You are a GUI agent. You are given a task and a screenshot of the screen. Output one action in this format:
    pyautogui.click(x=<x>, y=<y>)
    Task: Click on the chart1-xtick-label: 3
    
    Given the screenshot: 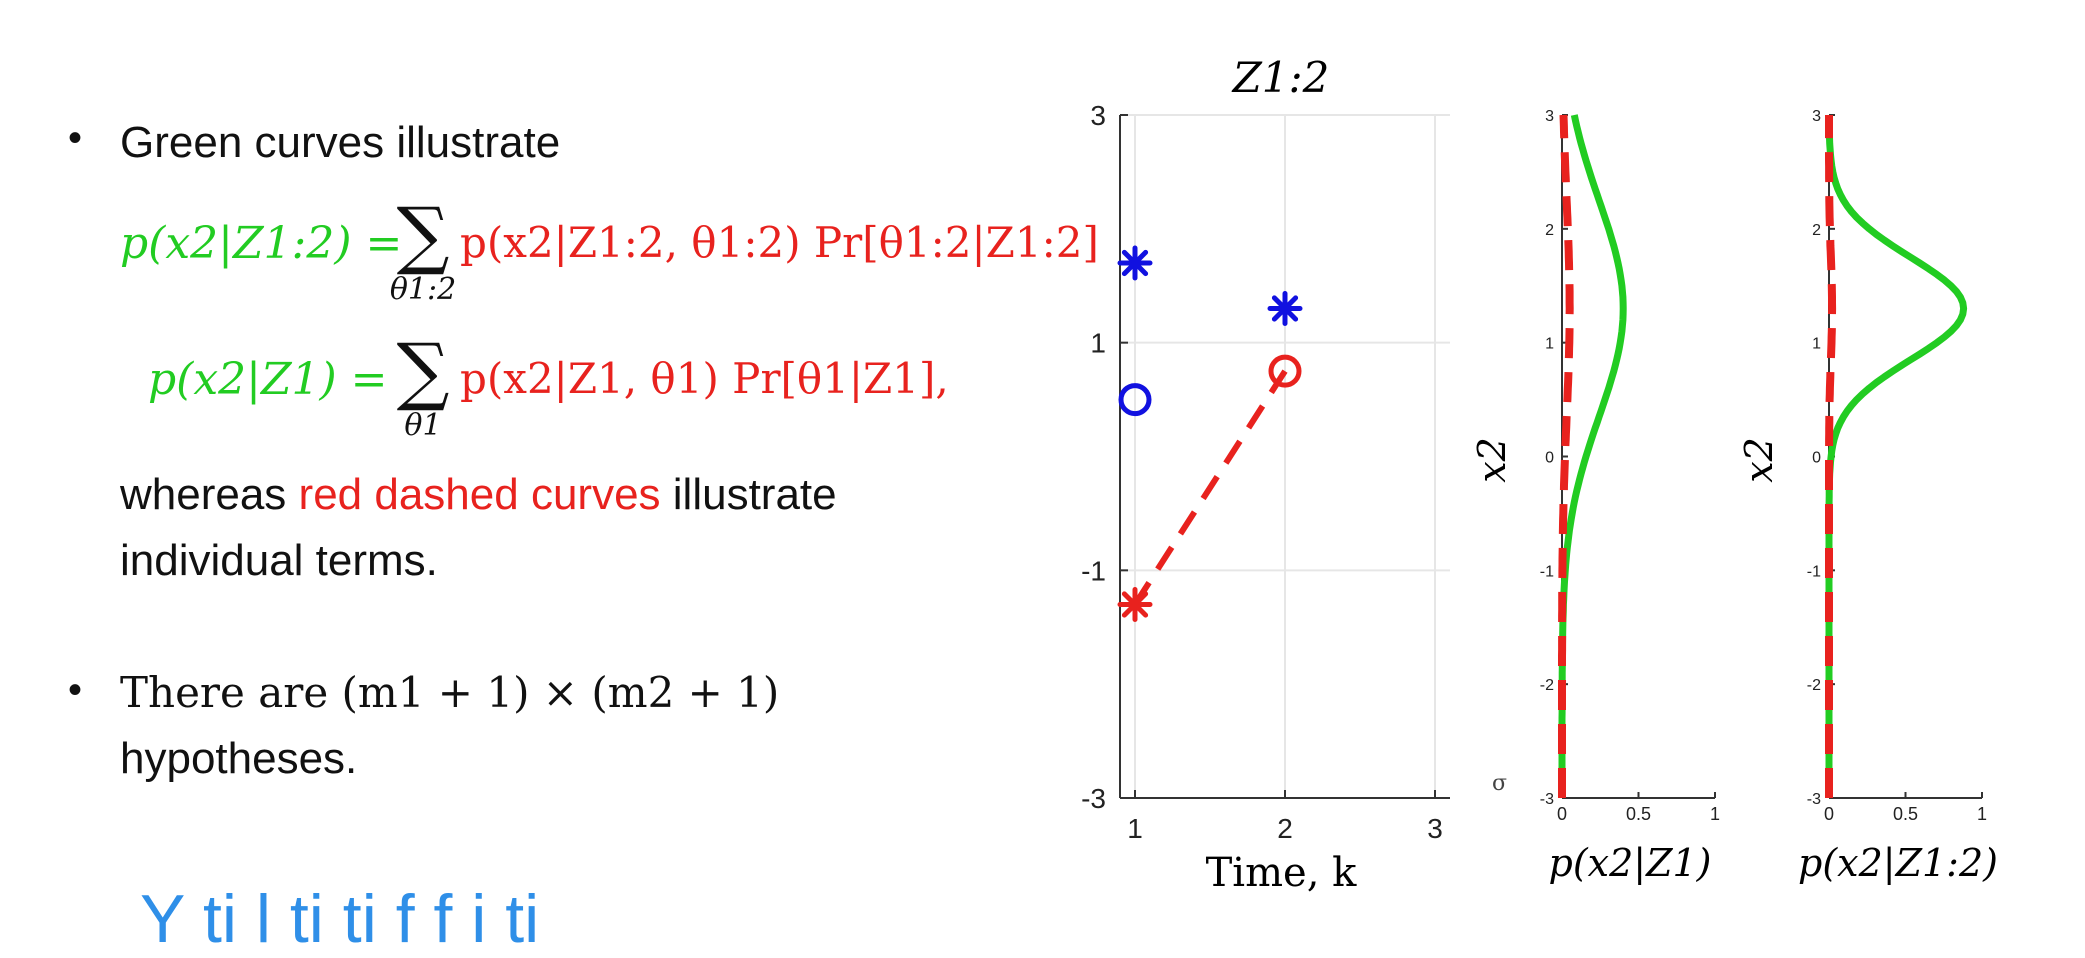 What is the action you would take?
    pyautogui.click(x=1435, y=828)
    